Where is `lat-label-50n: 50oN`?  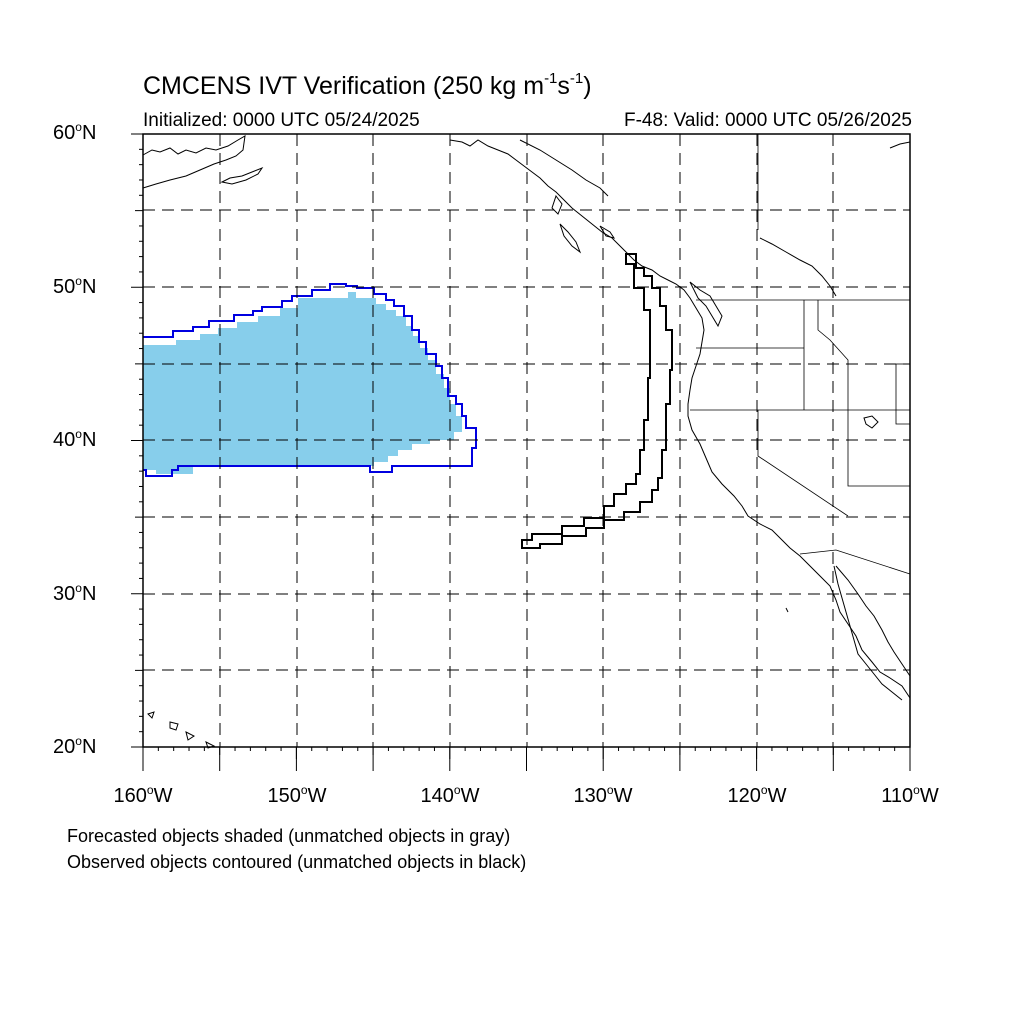
lat-label-50n: 50oN is located at coordinates (75, 286).